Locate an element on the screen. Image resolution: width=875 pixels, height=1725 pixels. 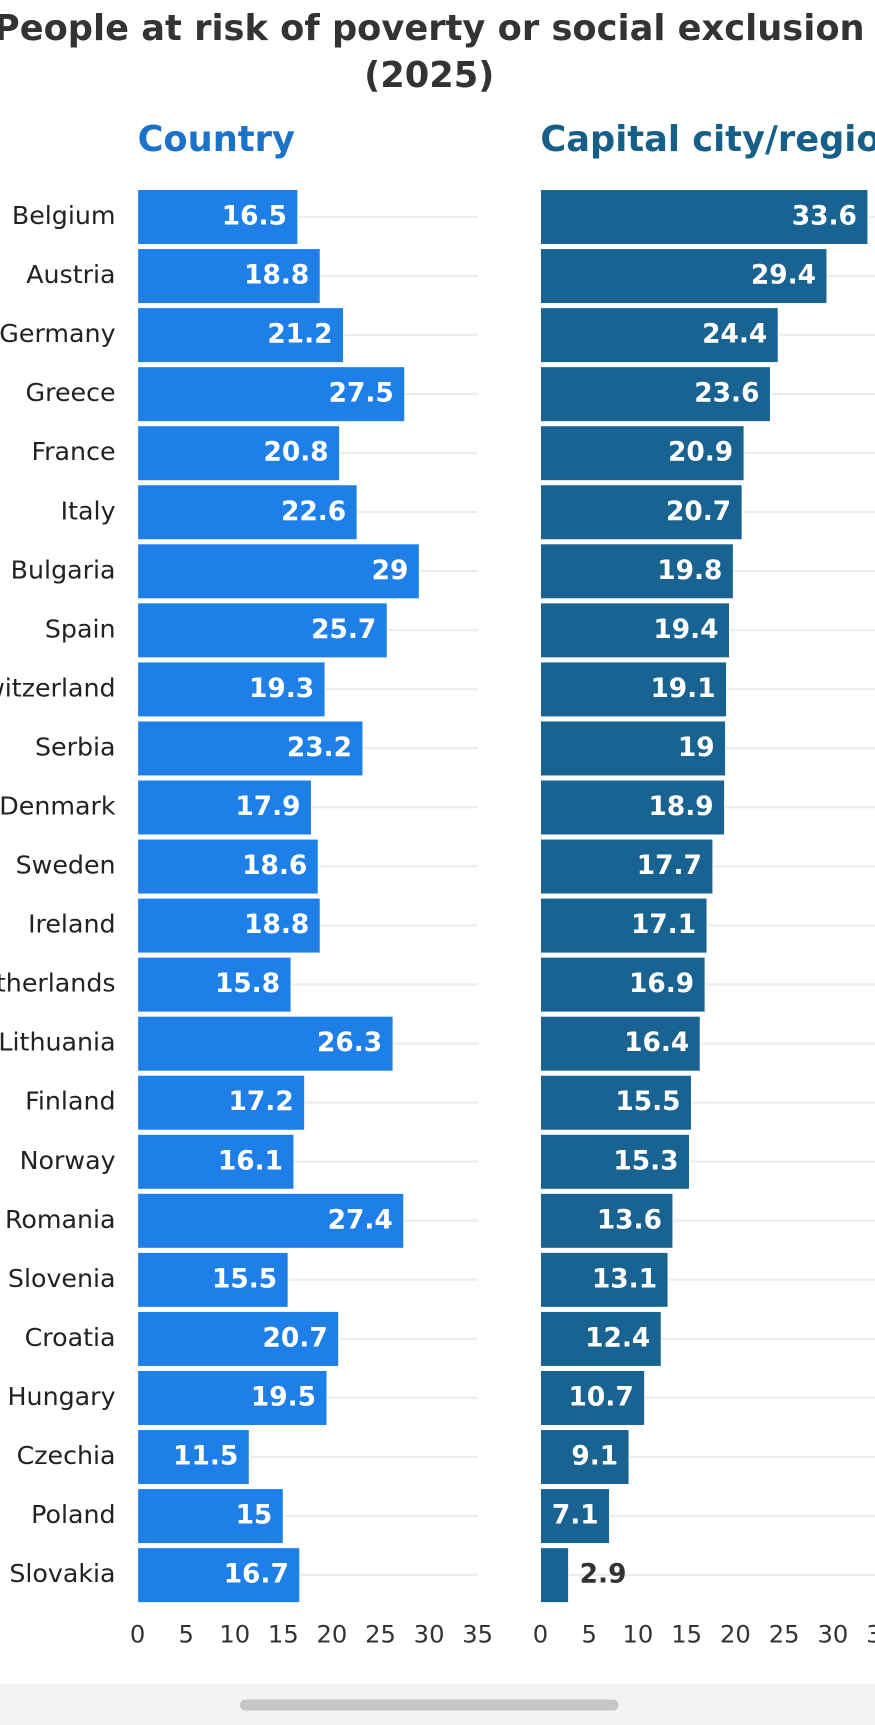
value-label: 15.8 is located at coordinates (247, 983).